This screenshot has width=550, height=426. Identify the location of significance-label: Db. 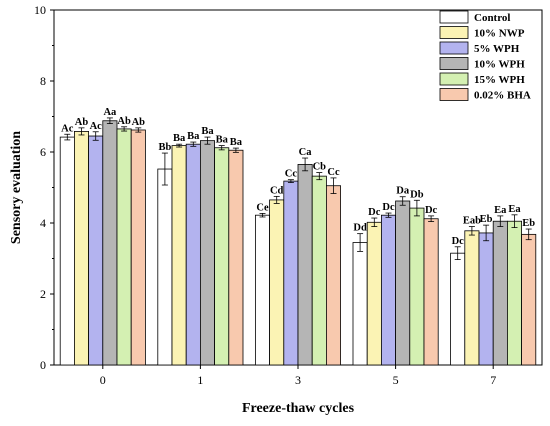
(417, 194).